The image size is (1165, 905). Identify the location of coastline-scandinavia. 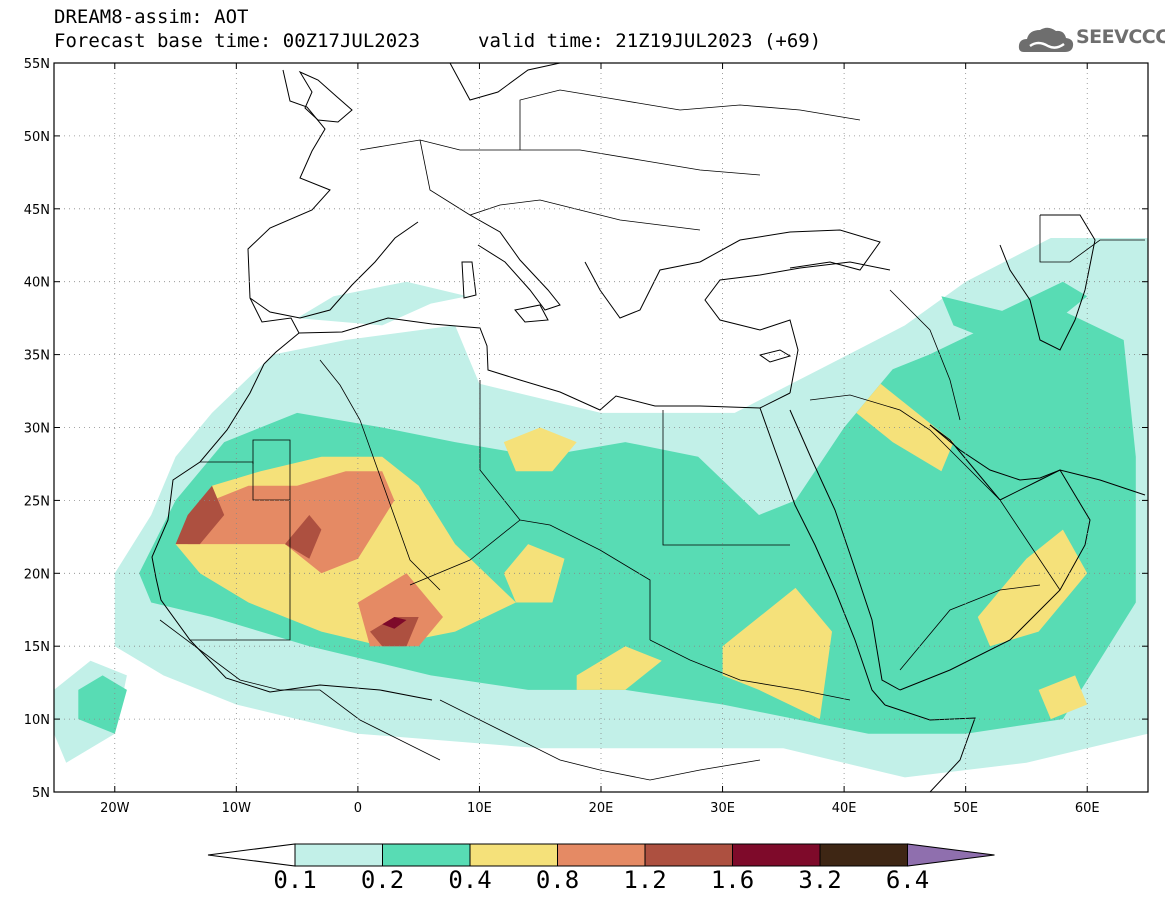
(505, 82).